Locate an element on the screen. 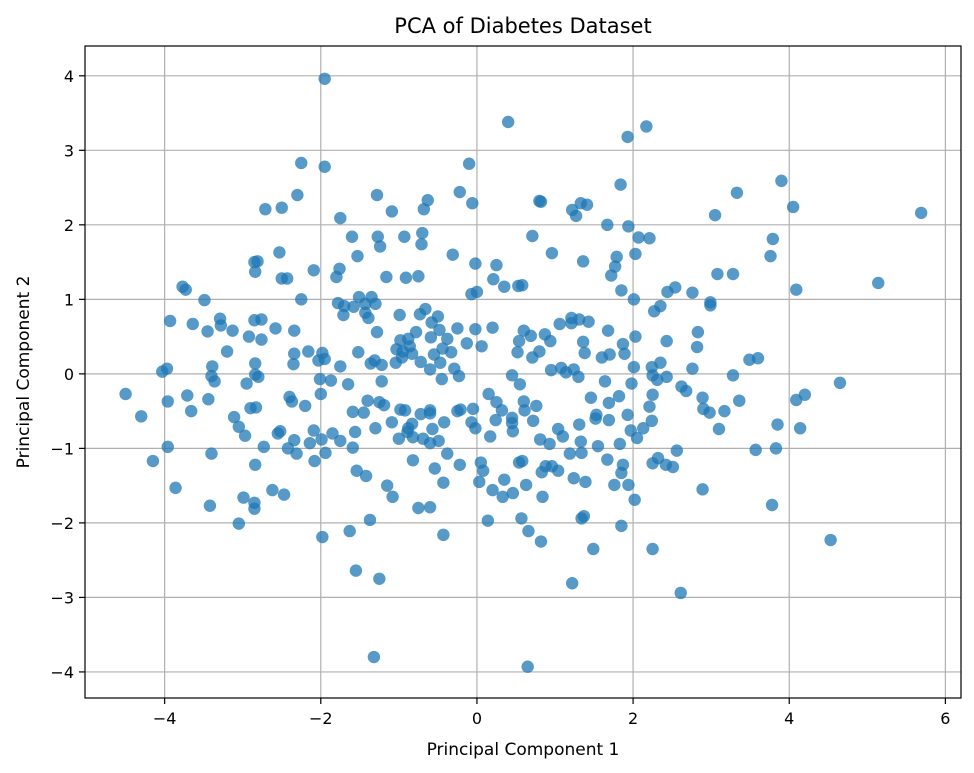 This screenshot has height=773, width=974. x-tick-label: −4 is located at coordinates (165, 718).